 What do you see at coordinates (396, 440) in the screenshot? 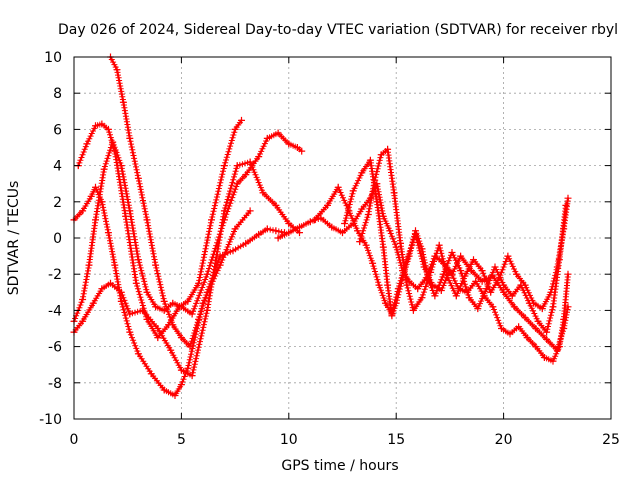
I see `x-tick-label: 15` at bounding box center [396, 440].